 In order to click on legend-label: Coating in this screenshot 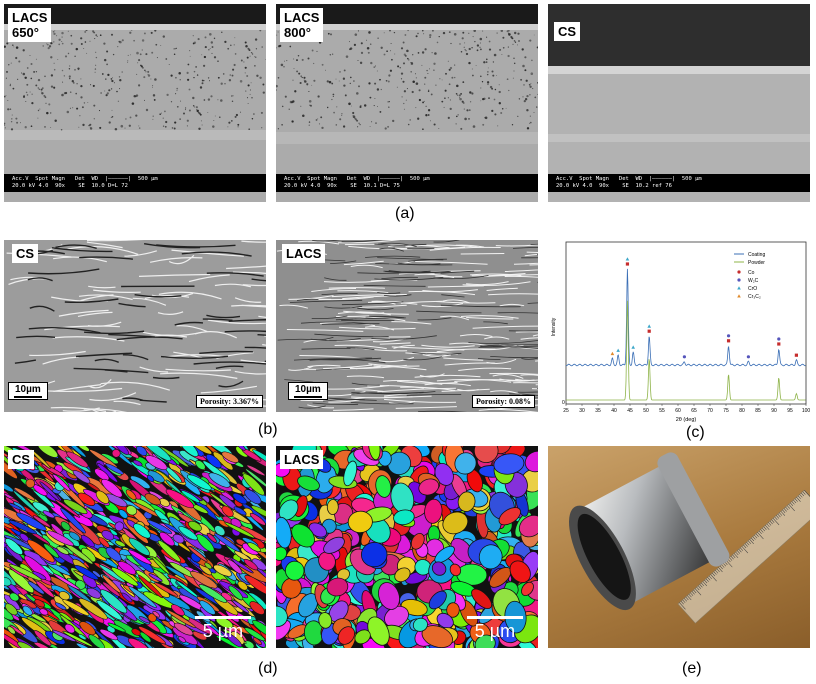, I will do `click(756, 255)`.